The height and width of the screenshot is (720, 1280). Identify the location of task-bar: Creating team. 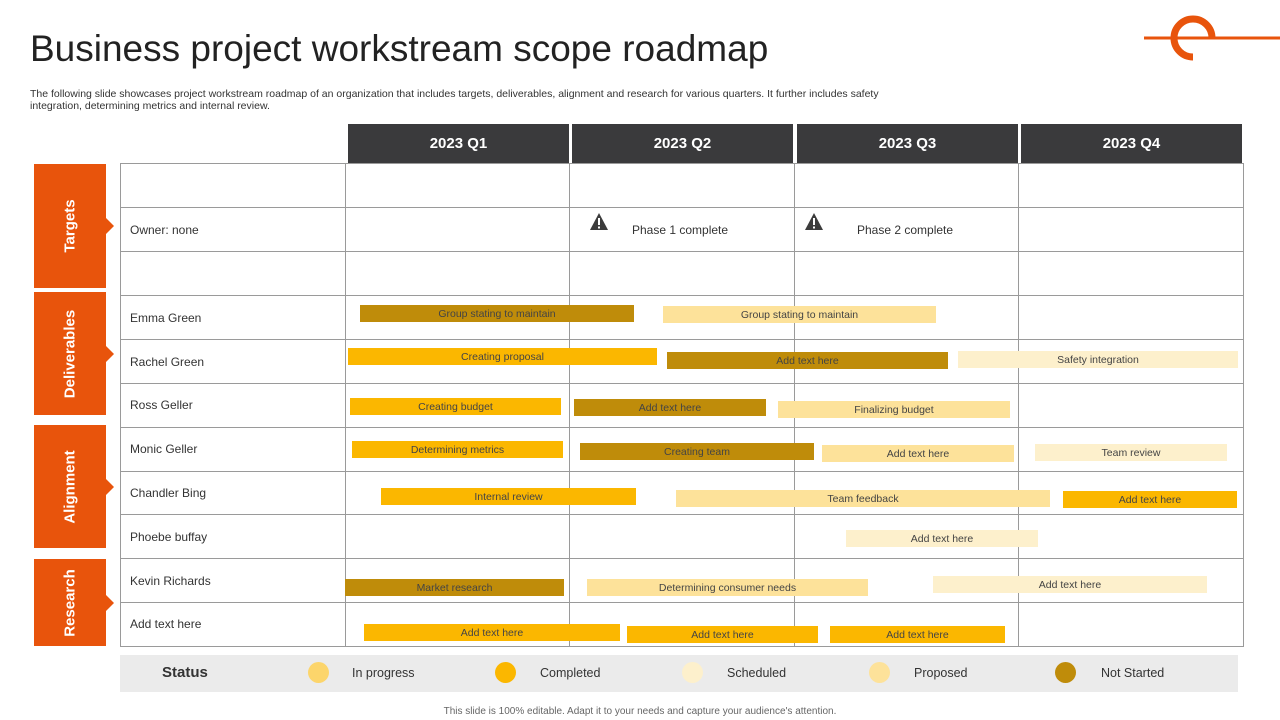
(697, 451).